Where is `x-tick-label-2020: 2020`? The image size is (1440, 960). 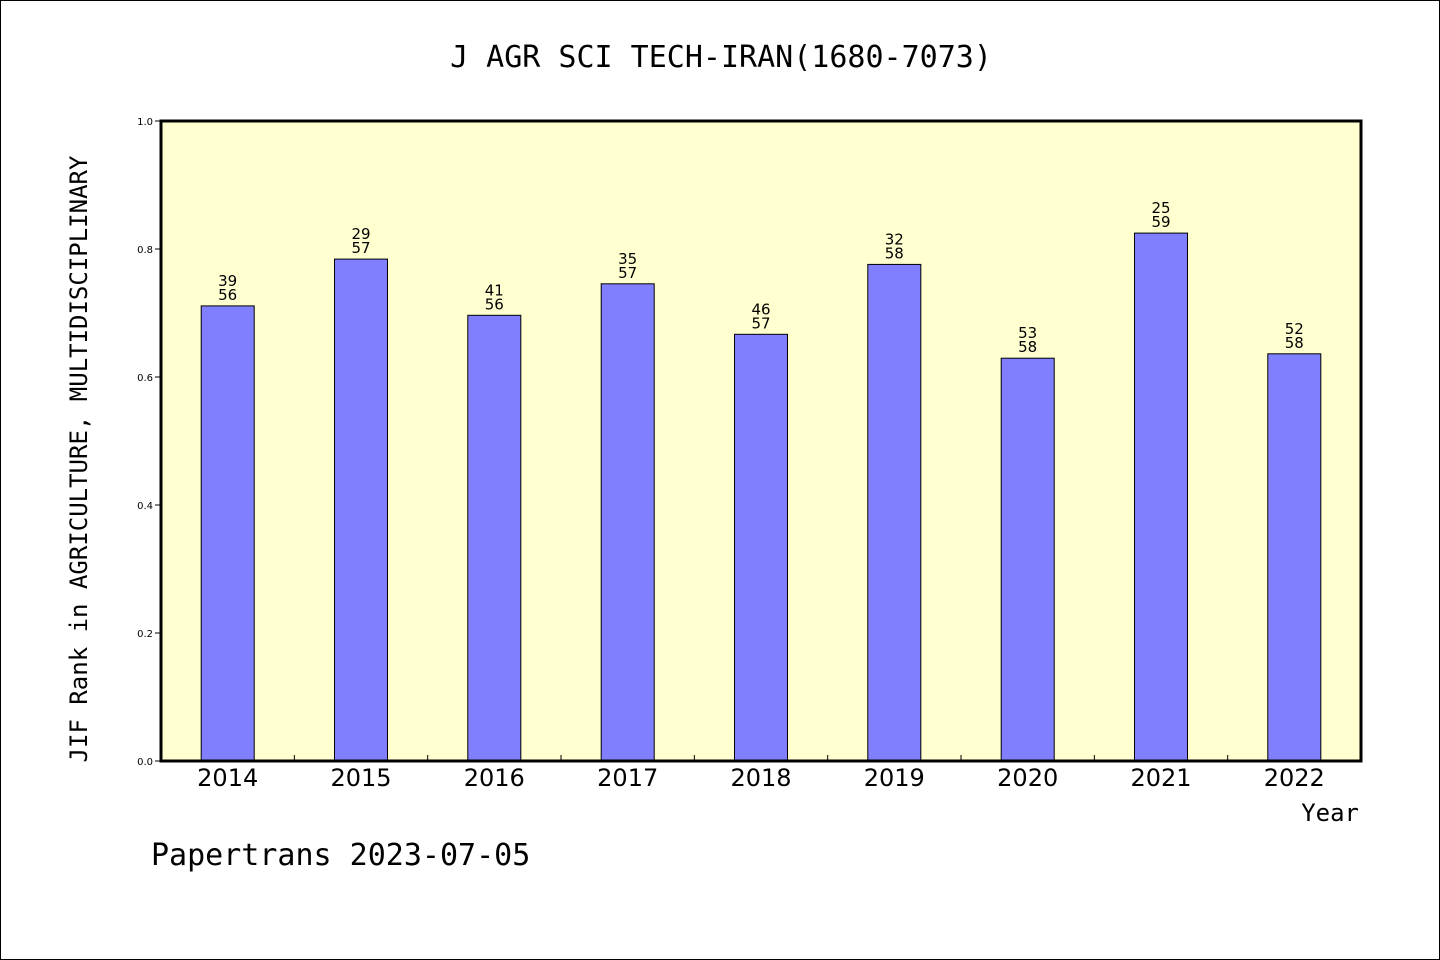
x-tick-label-2020: 2020 is located at coordinates (1027, 778).